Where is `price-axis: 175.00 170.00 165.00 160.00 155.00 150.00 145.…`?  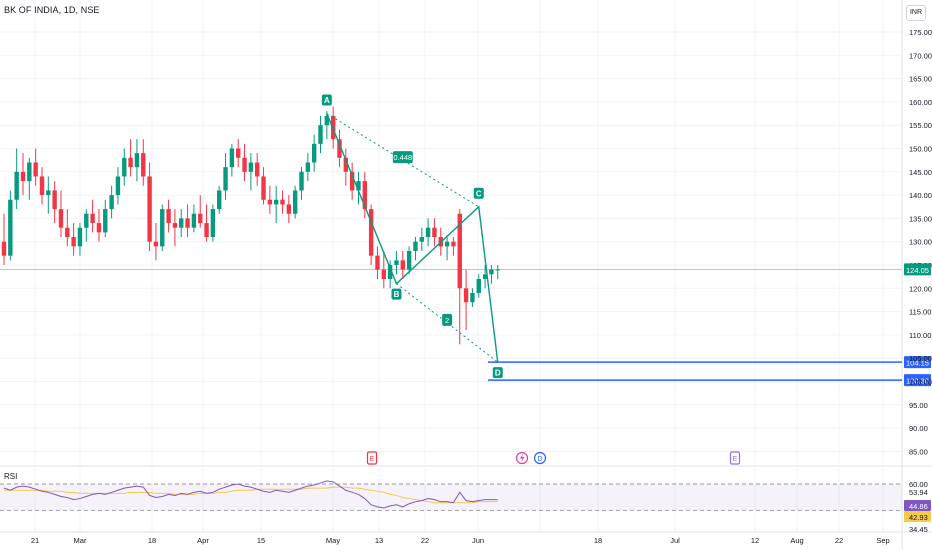 price-axis: 175.00 170.00 165.00 160.00 155.00 150.00 145.… is located at coordinates (918, 242).